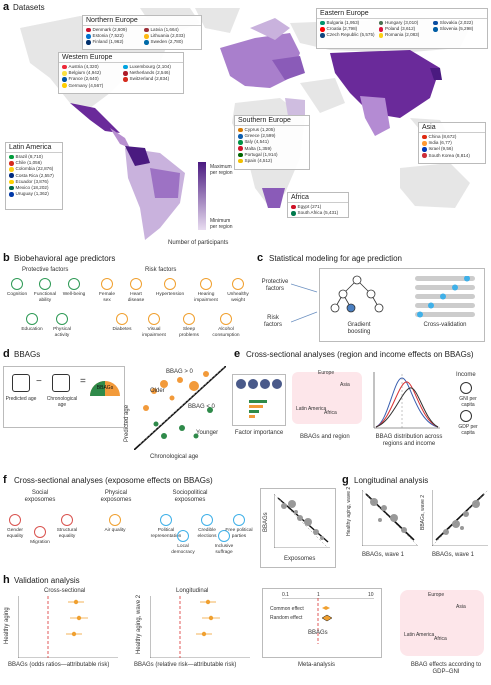 The width and height of the screenshot is (491, 685). What do you see at coordinates (221, 170) in the screenshot?
I see `colorbar-max-label: Maximum per region` at bounding box center [221, 170].